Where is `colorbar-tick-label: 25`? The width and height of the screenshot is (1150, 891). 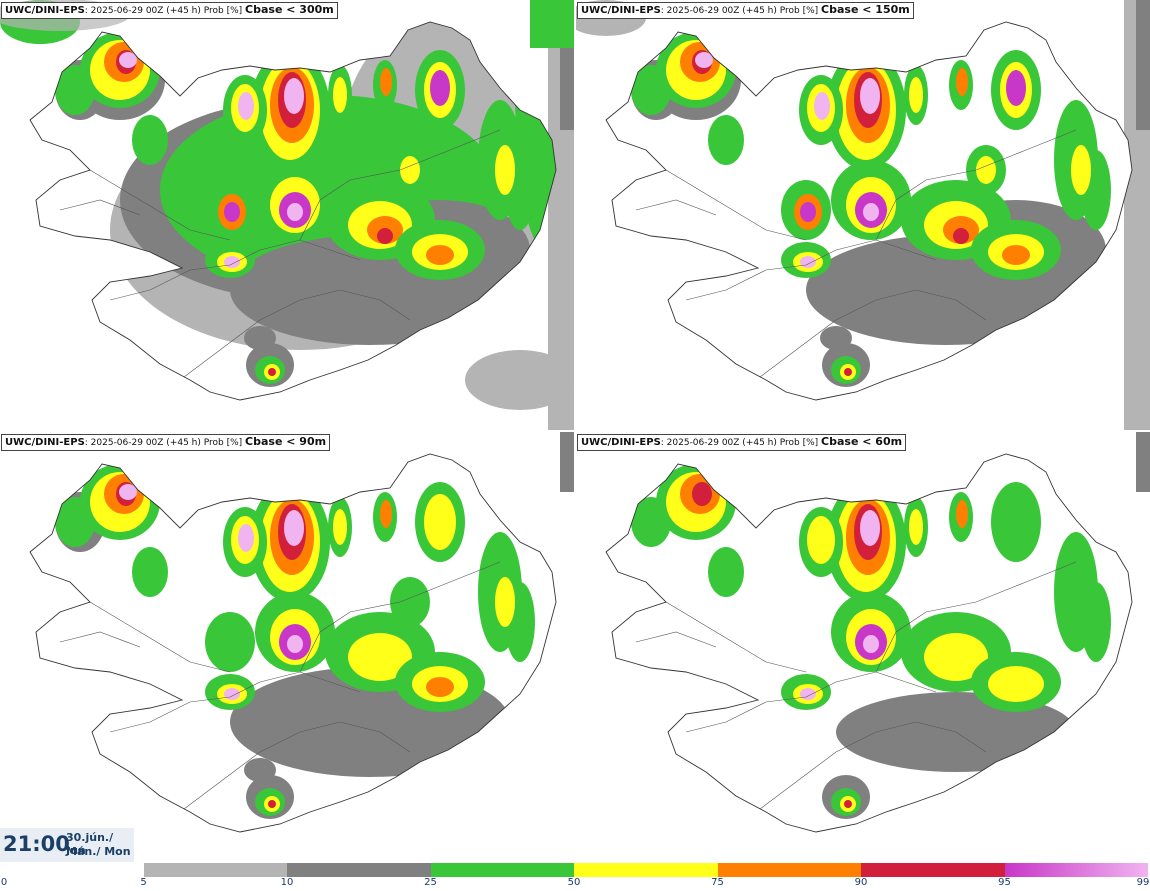
colorbar-tick-label: 25 is located at coordinates (430, 882).